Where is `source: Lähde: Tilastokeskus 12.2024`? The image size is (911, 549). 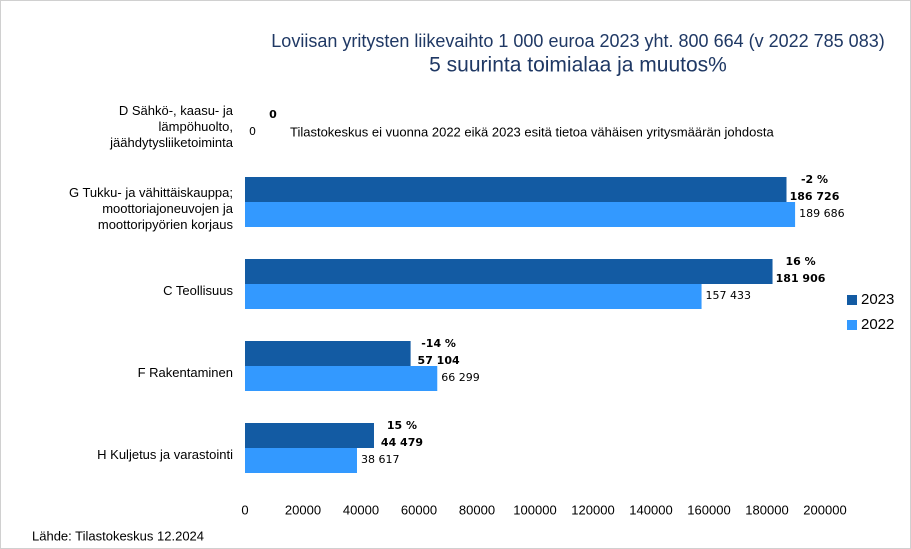 source: Lähde: Tilastokeskus 12.2024 is located at coordinates (118, 535).